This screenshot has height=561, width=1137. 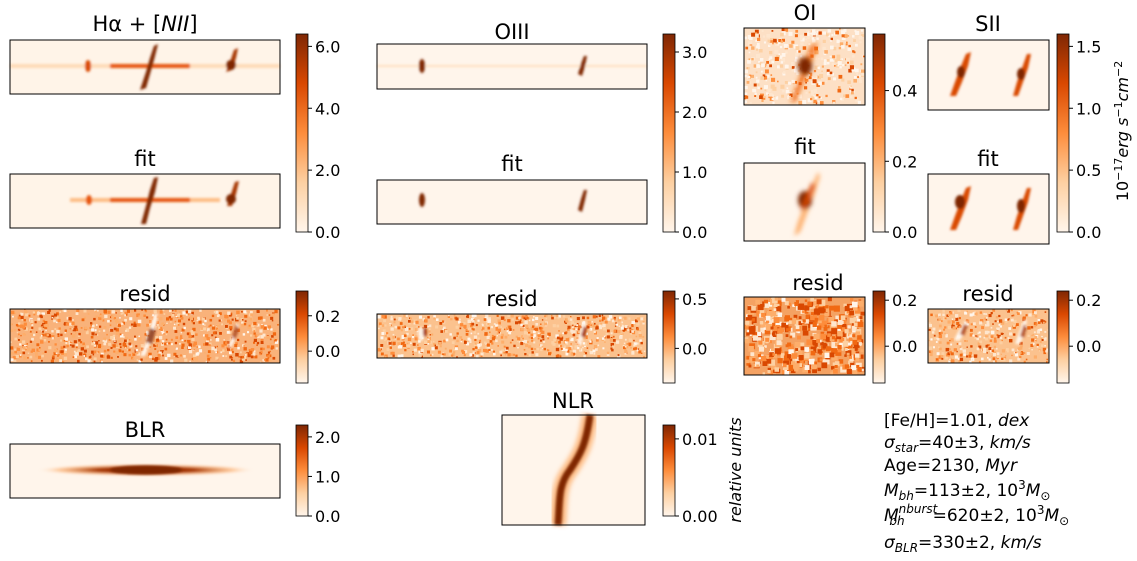 What do you see at coordinates (804, 202) in the screenshot?
I see `image-oi-fit` at bounding box center [804, 202].